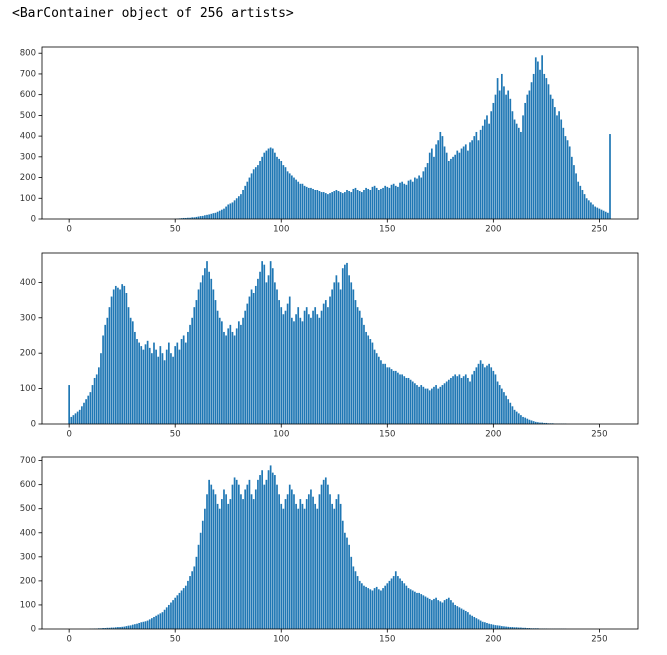 This screenshot has height=655, width=667. What do you see at coordinates (28, 318) in the screenshot?
I see `y-tick-label: 300` at bounding box center [28, 318].